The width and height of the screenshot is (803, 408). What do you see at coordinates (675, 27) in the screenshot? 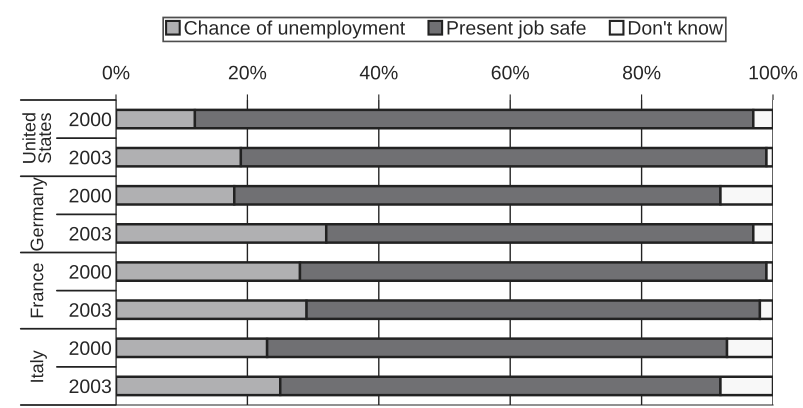
I see `legend-label: Don't know` at bounding box center [675, 27].